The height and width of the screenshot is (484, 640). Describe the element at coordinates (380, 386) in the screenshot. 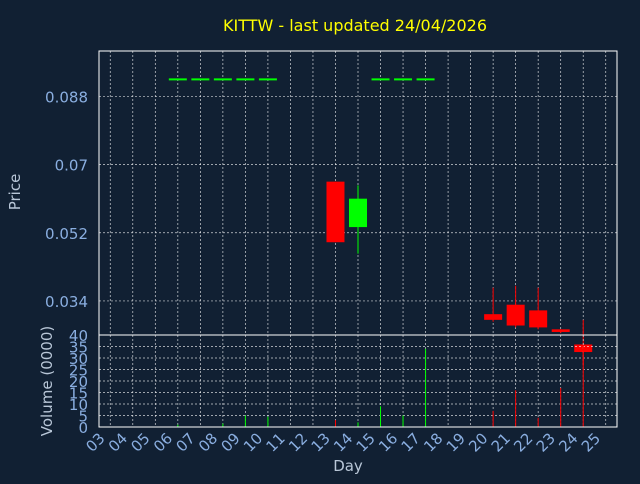

I see `volume-bars` at that location.